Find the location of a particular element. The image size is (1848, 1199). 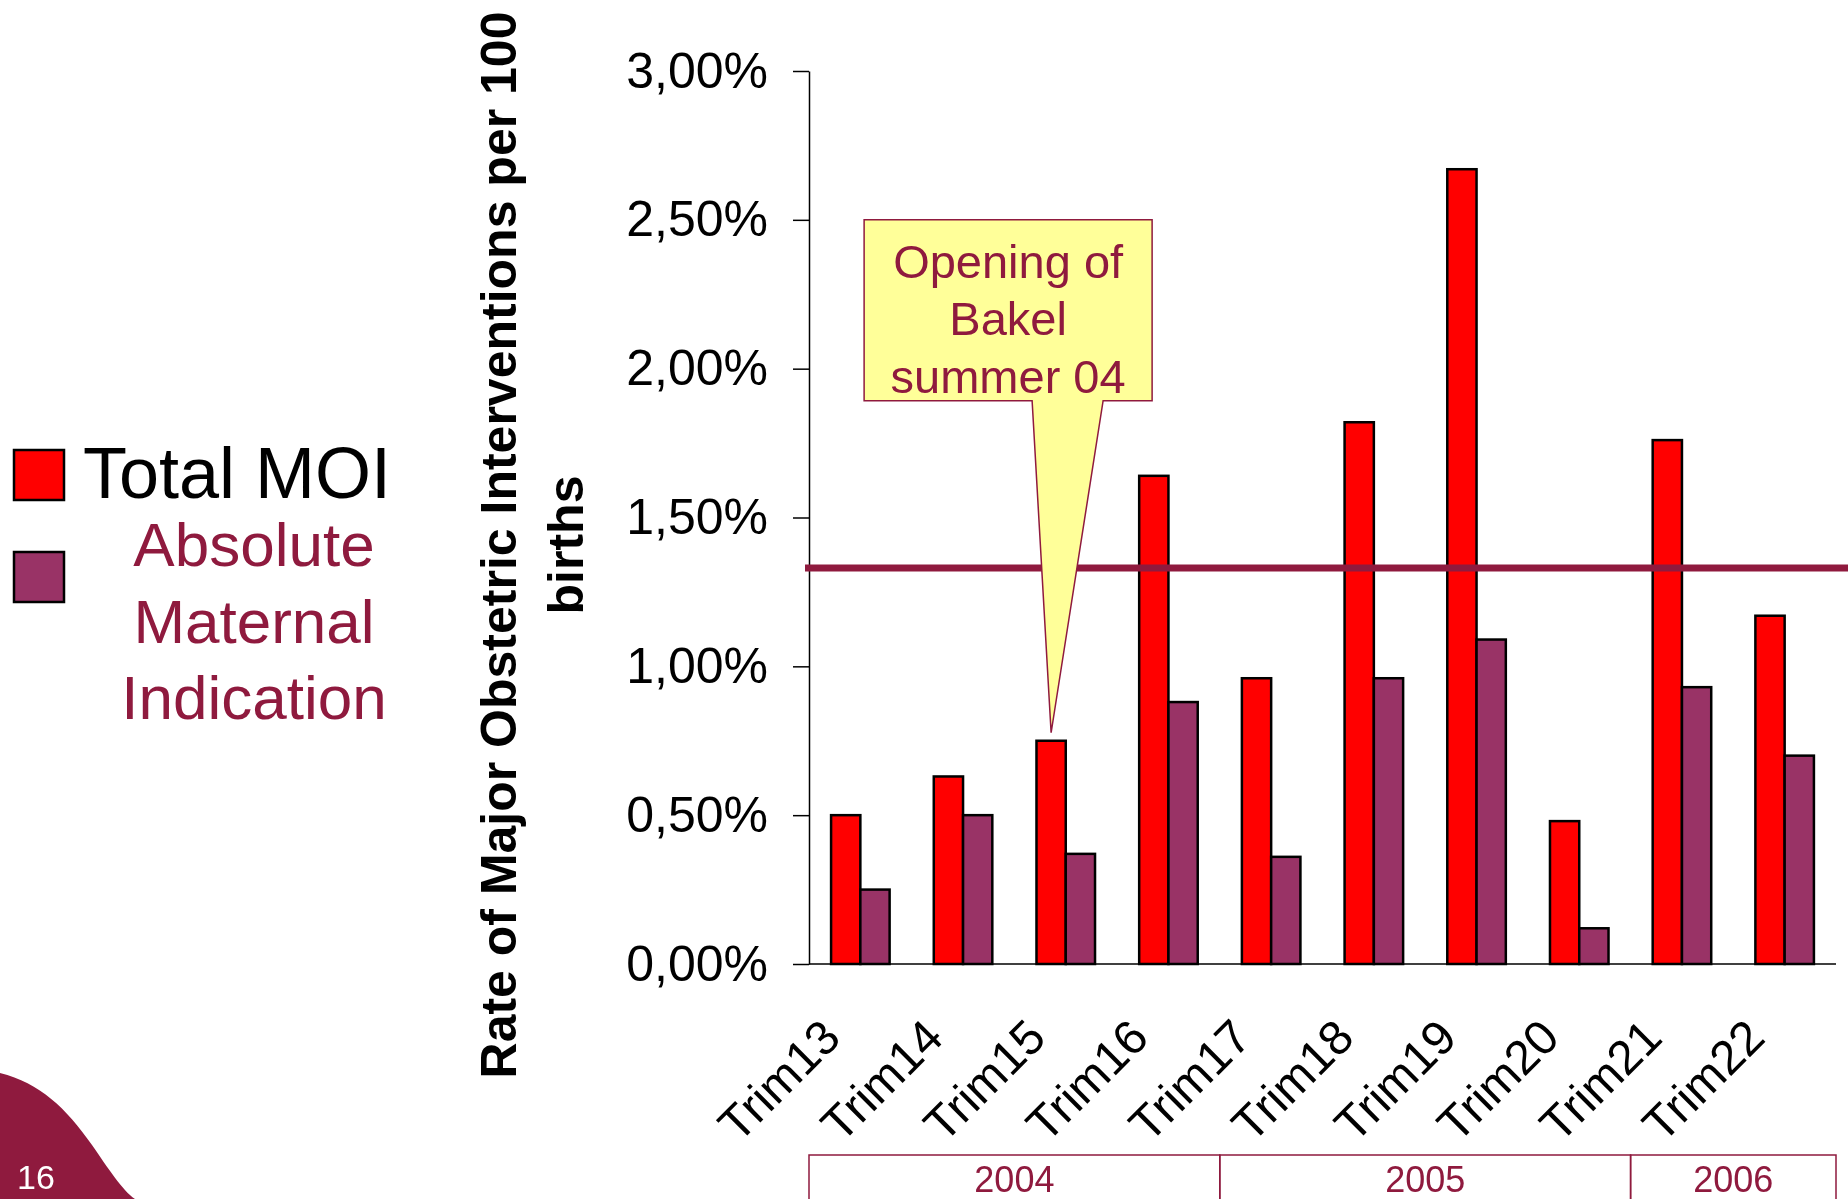

y-tick-label: 3,00% is located at coordinates (697, 70).